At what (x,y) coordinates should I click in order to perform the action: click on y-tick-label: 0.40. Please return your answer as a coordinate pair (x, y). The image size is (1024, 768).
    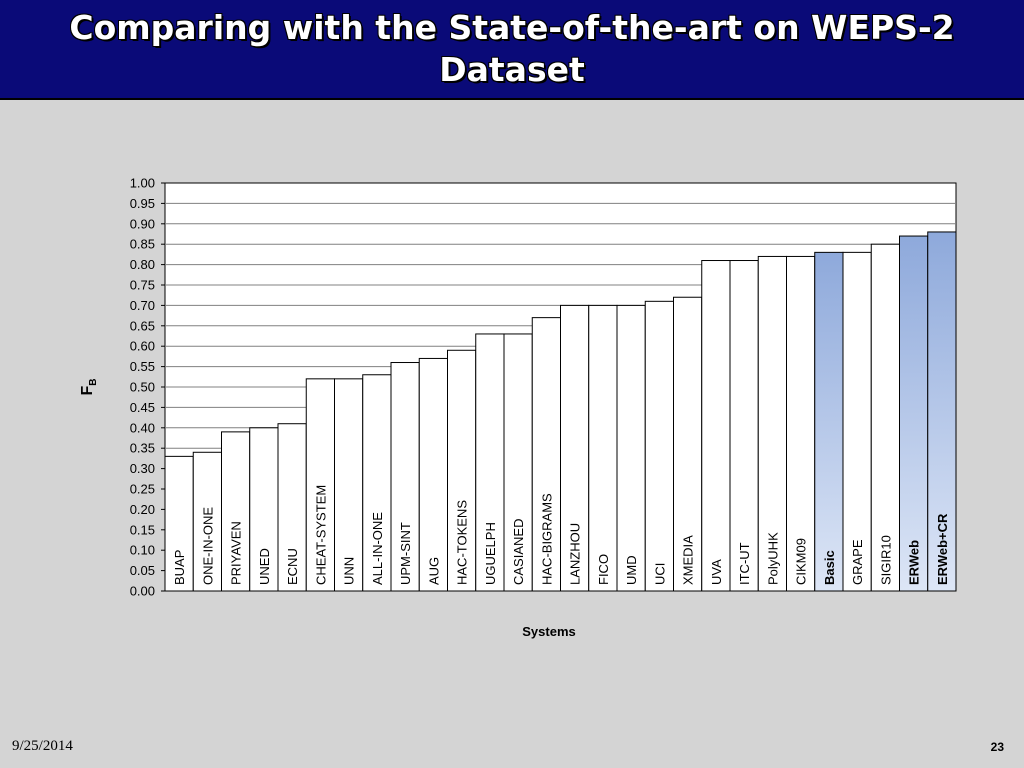
    Looking at the image, I should click on (142, 427).